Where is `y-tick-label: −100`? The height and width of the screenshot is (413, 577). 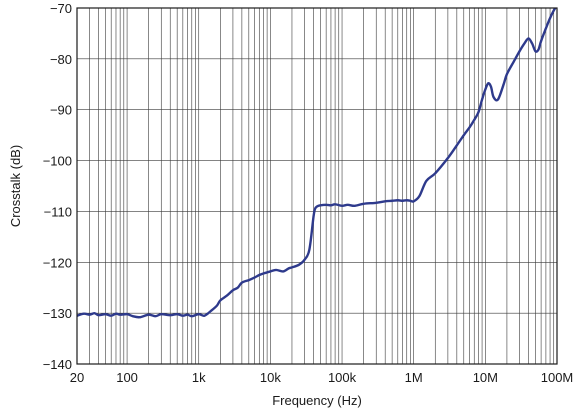 y-tick-label: −100 is located at coordinates (57, 161).